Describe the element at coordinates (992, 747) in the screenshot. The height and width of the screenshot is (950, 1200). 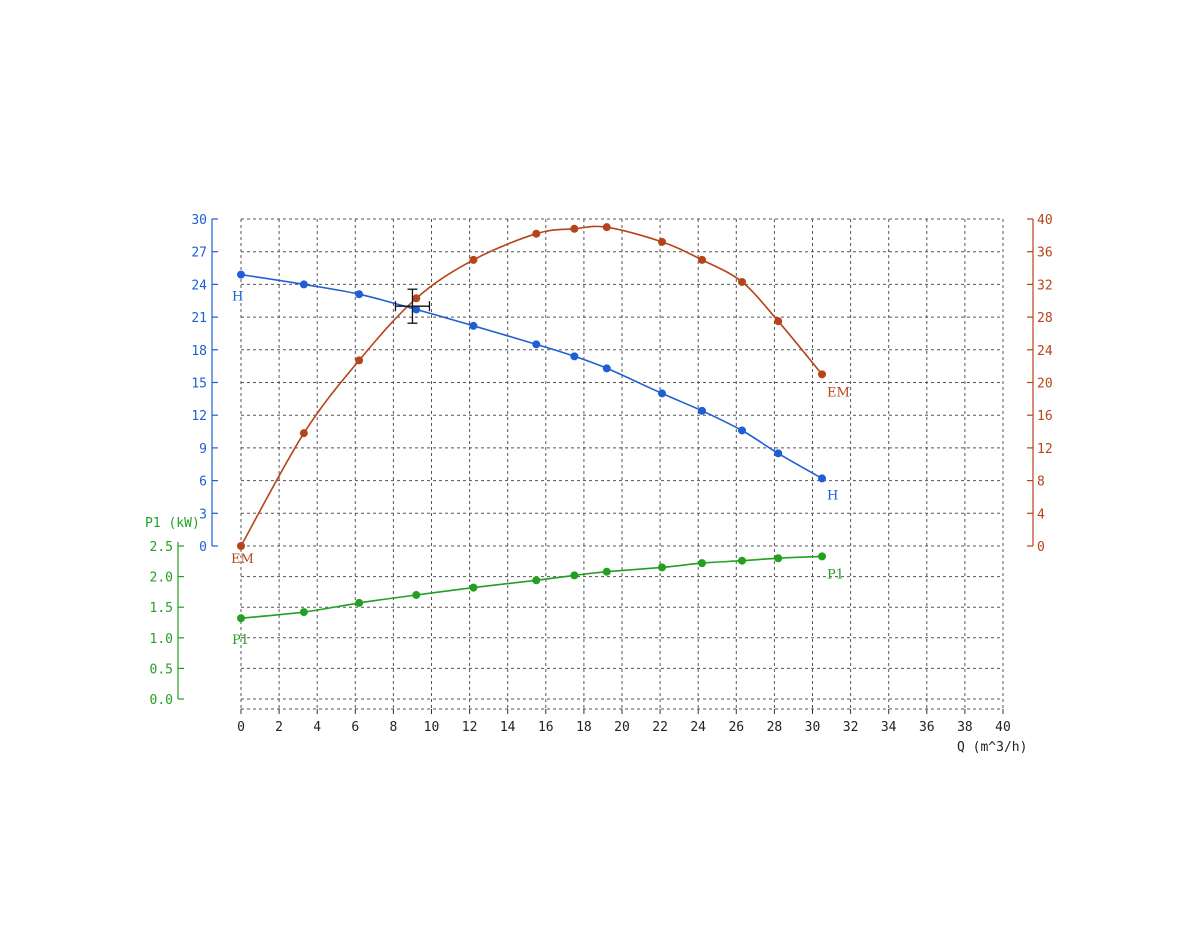
I see `x-axis-title: Q (m^3/h)` at that location.